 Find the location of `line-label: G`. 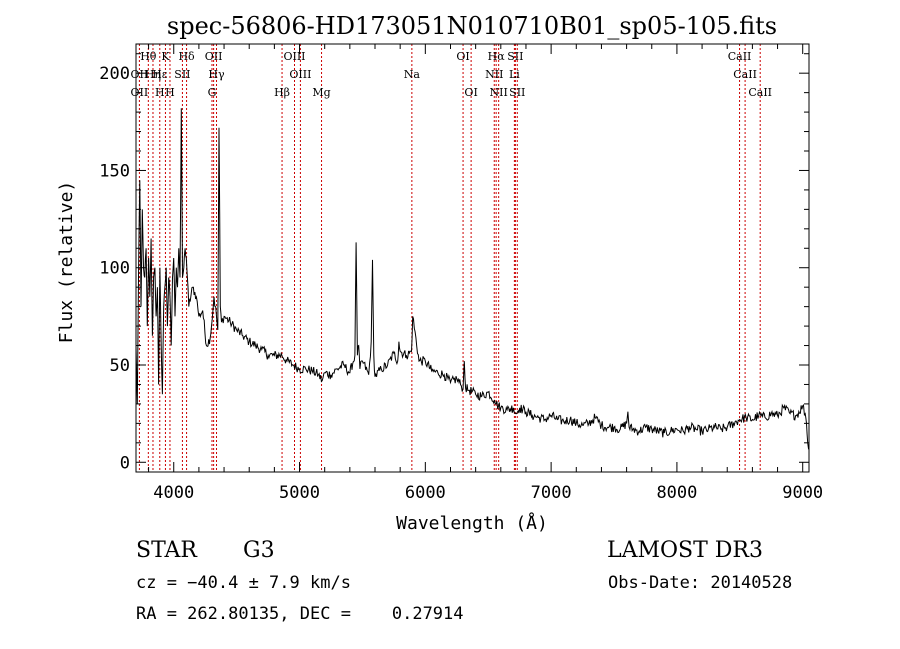

line-label: G is located at coordinates (212, 92).